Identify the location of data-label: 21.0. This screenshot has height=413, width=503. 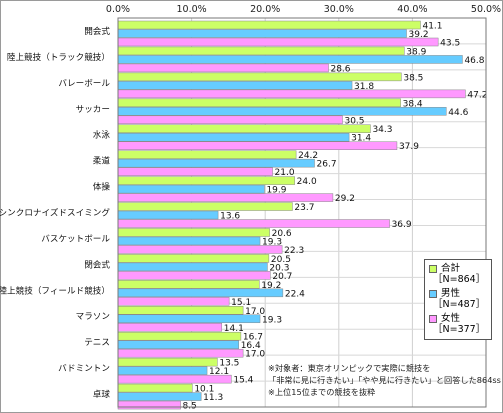
(285, 173).